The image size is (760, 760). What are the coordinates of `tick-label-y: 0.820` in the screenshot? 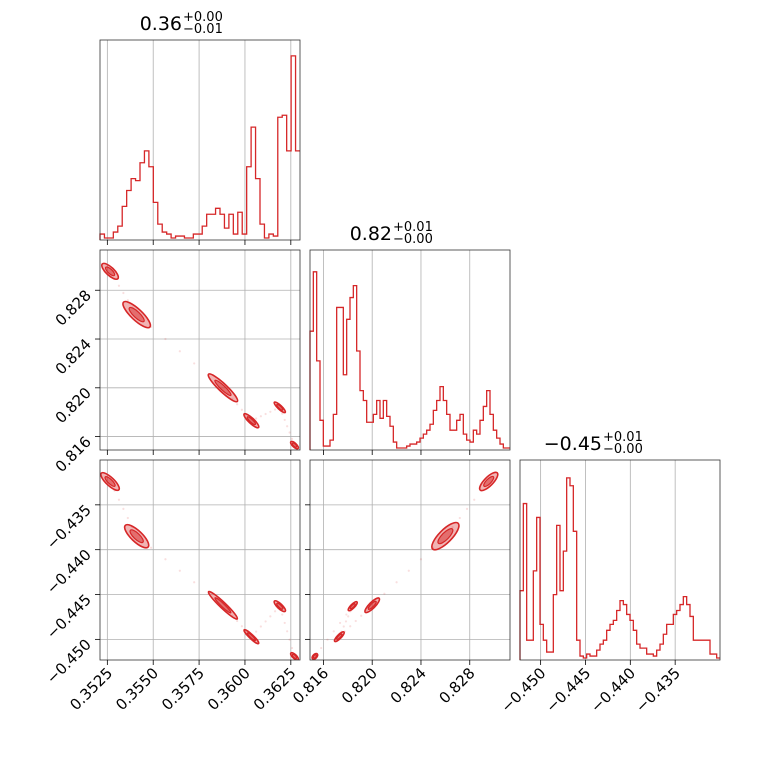 It's located at (73, 405).